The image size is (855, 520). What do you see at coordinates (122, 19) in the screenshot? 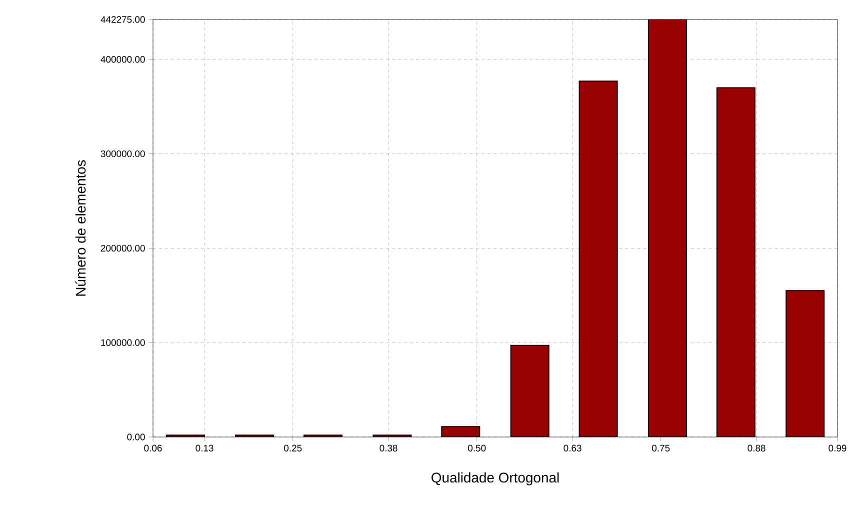
I see `y-tick-label: 442275.00` at bounding box center [122, 19].